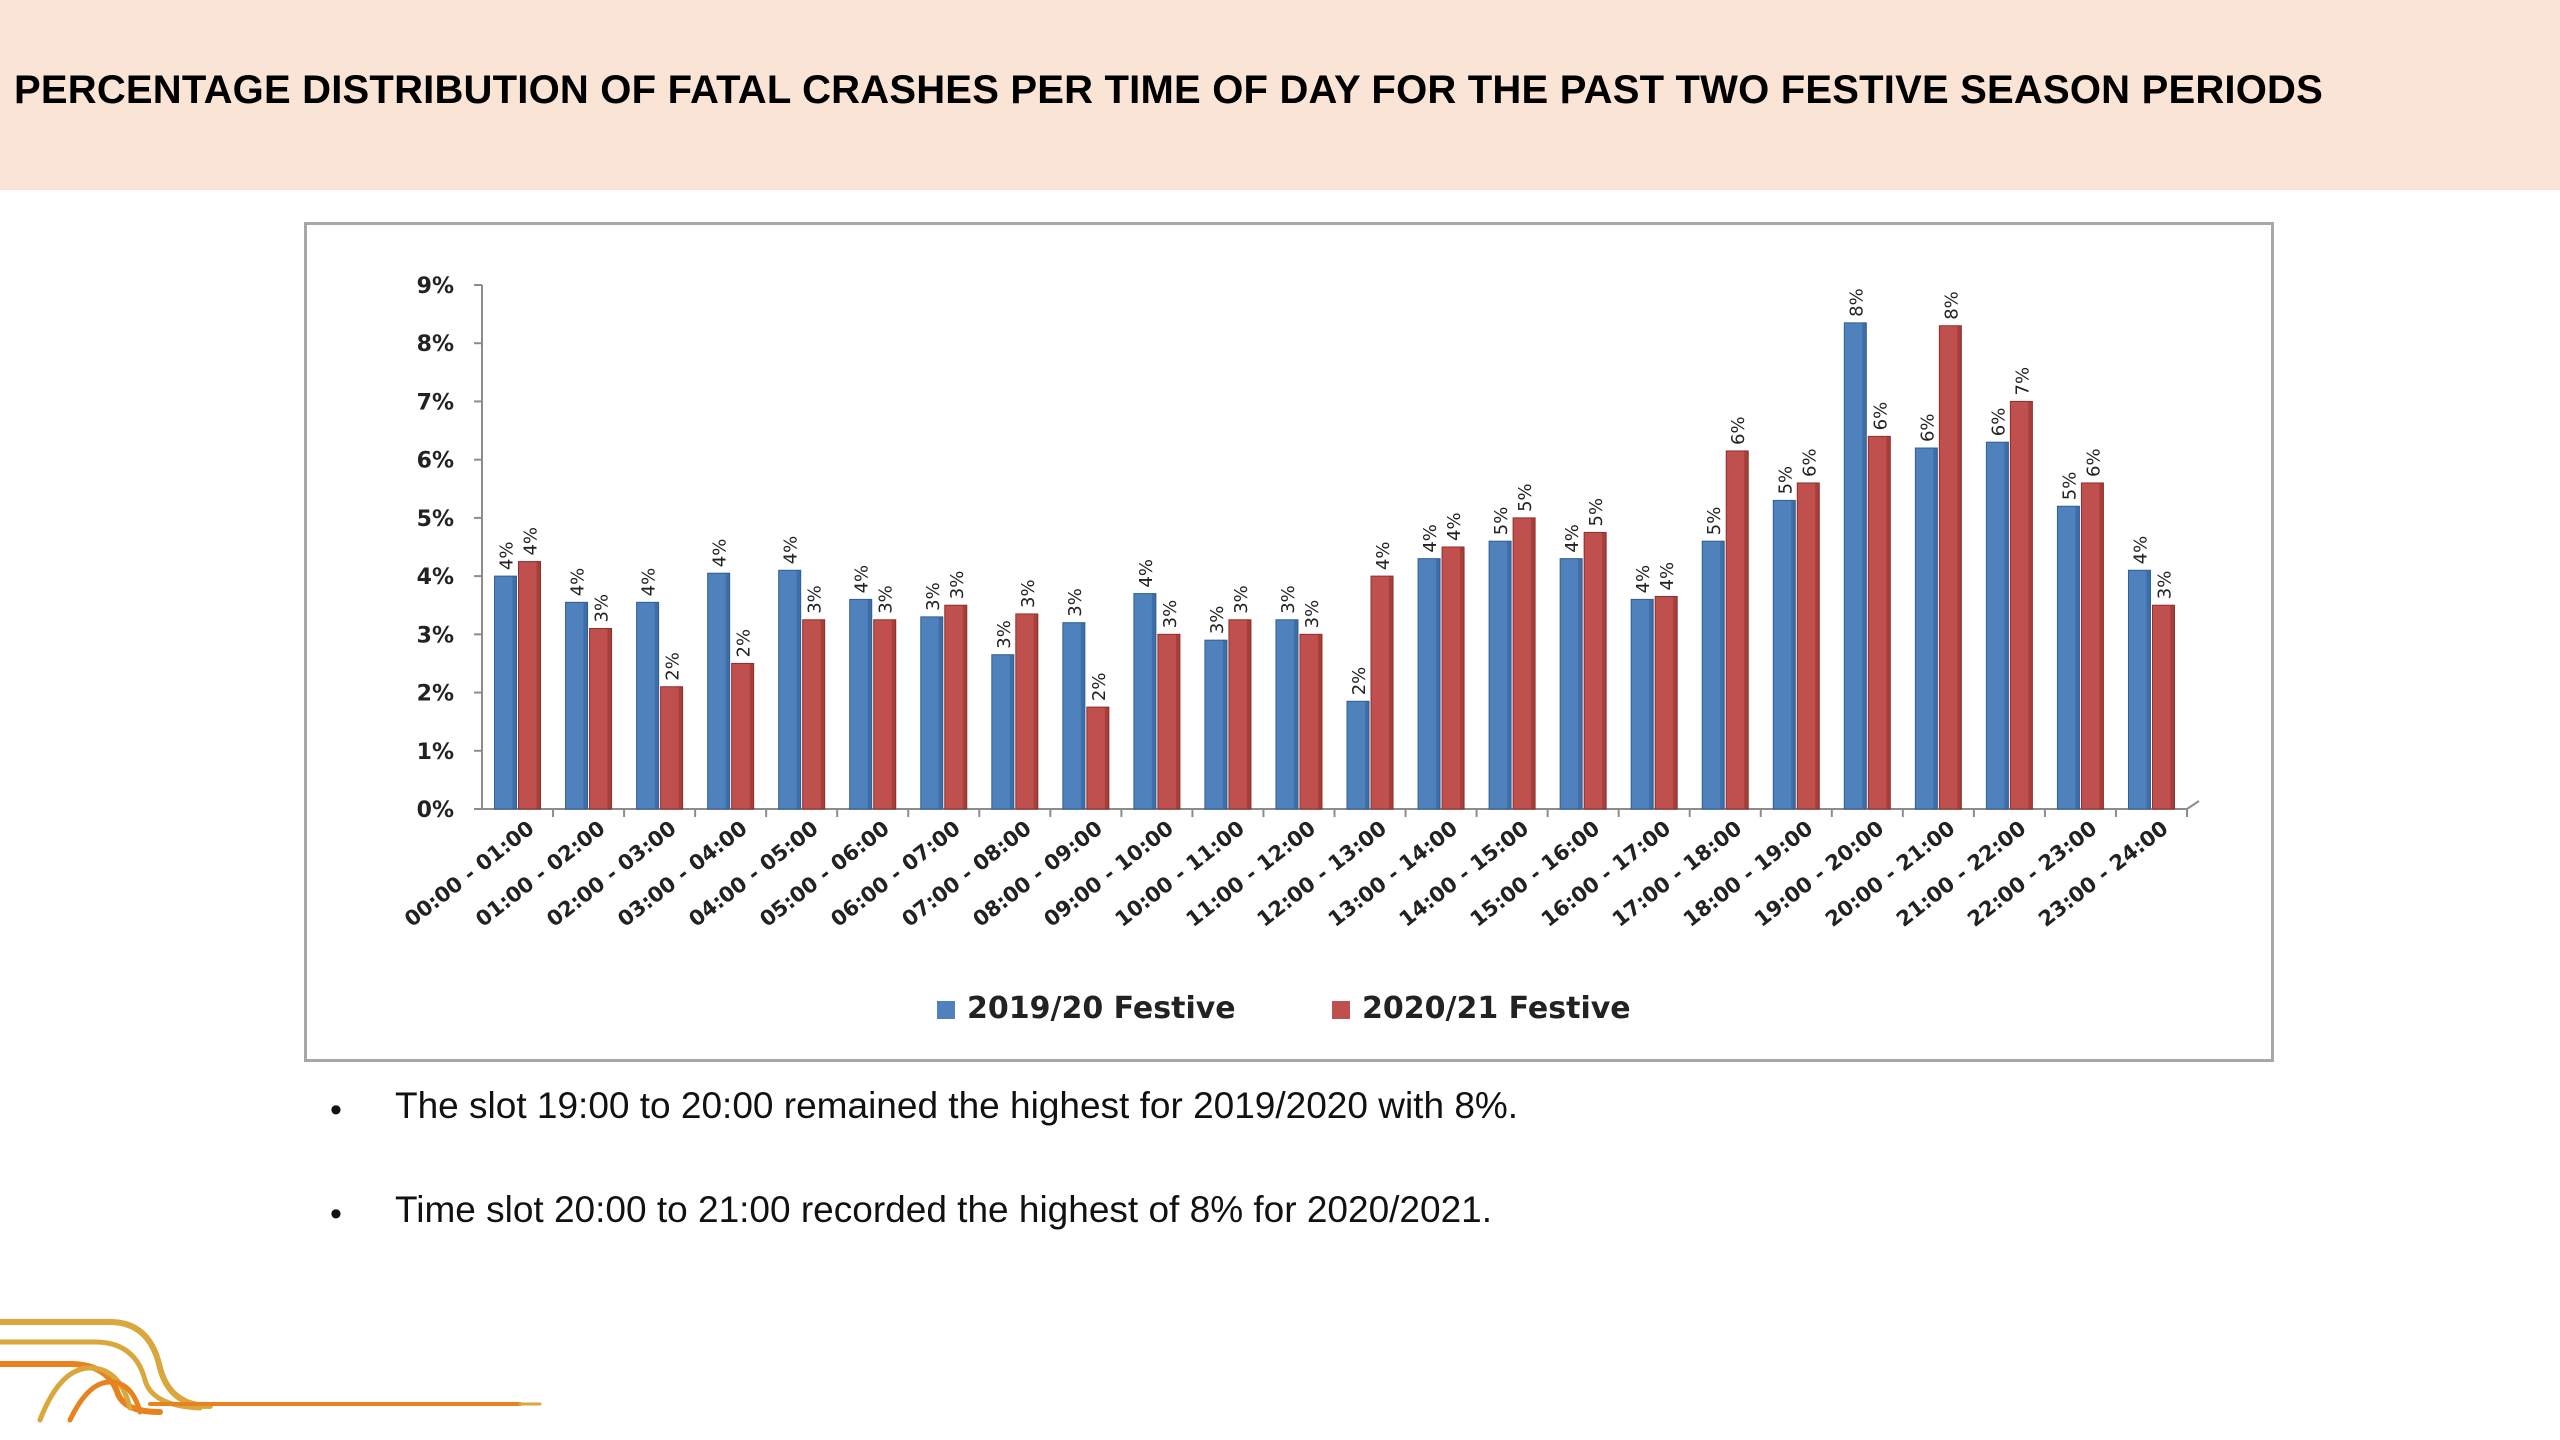 This screenshot has height=1440, width=2560. I want to click on x-tick-label: 09:00 - 10:00, so click(1108, 874).